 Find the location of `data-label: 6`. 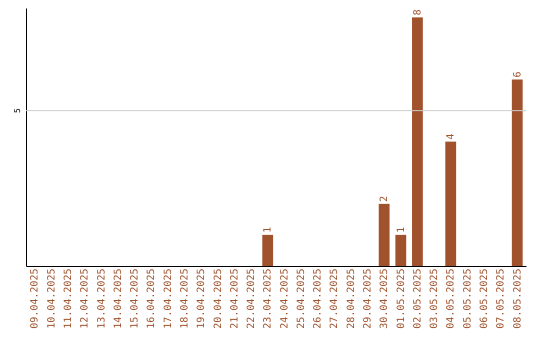

data-label: 6 is located at coordinates (518, 74).